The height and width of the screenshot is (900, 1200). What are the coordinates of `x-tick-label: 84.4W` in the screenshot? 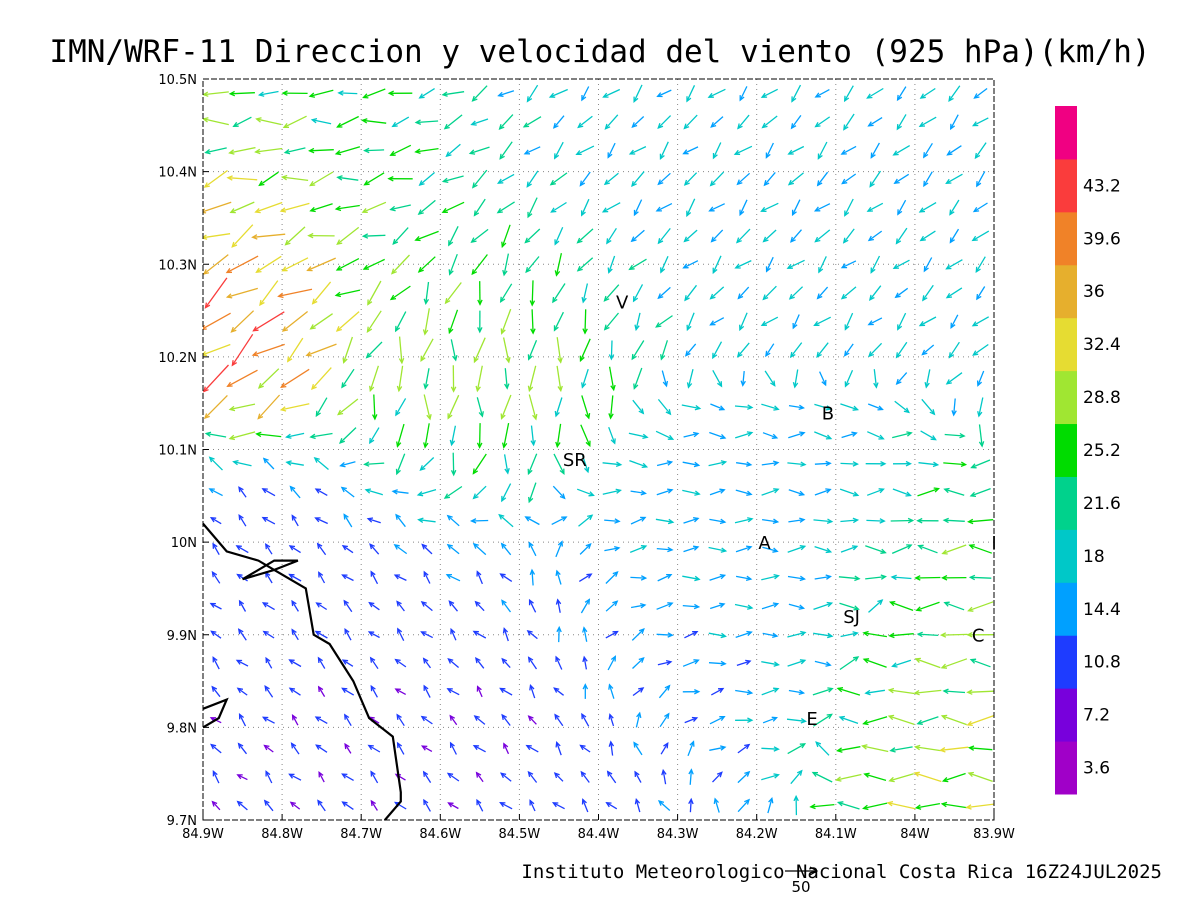 It's located at (599, 834).